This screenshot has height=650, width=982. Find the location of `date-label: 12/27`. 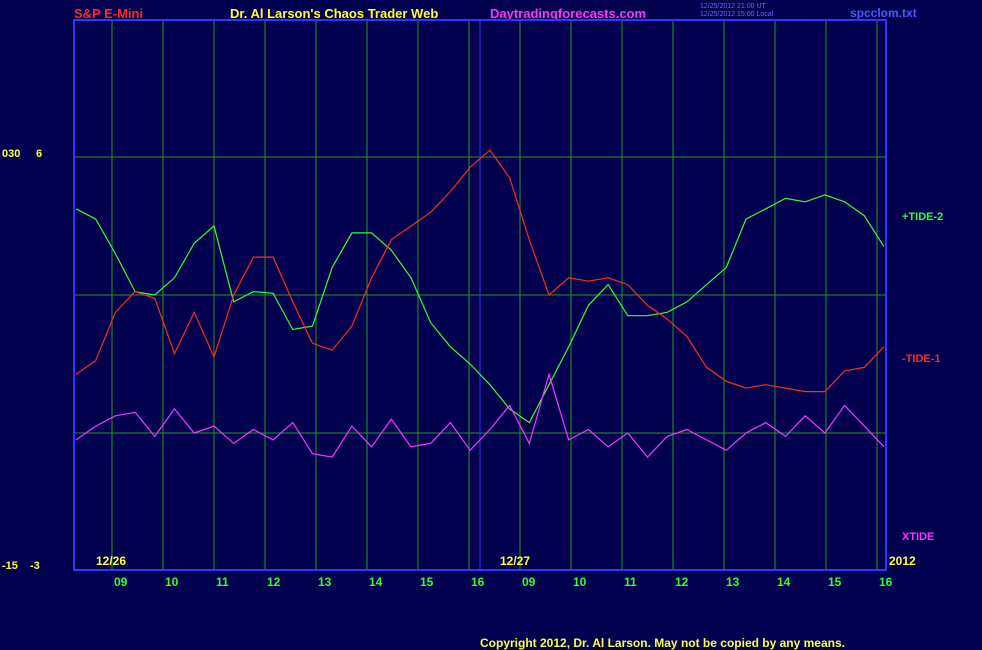

date-label: 12/27 is located at coordinates (515, 561).